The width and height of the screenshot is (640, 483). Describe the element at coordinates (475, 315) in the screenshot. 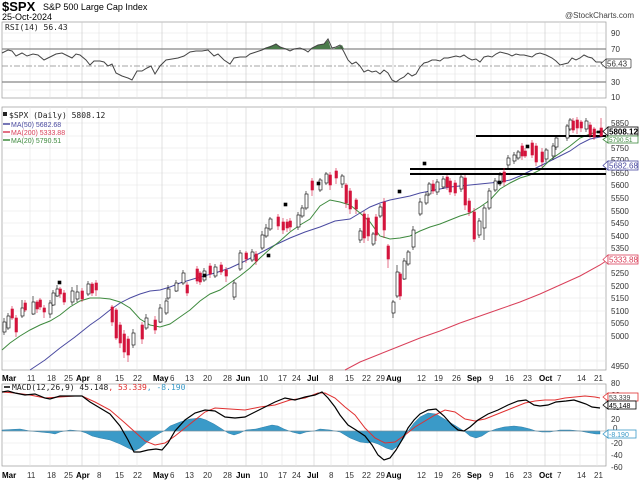

I see `ma200-line` at that location.